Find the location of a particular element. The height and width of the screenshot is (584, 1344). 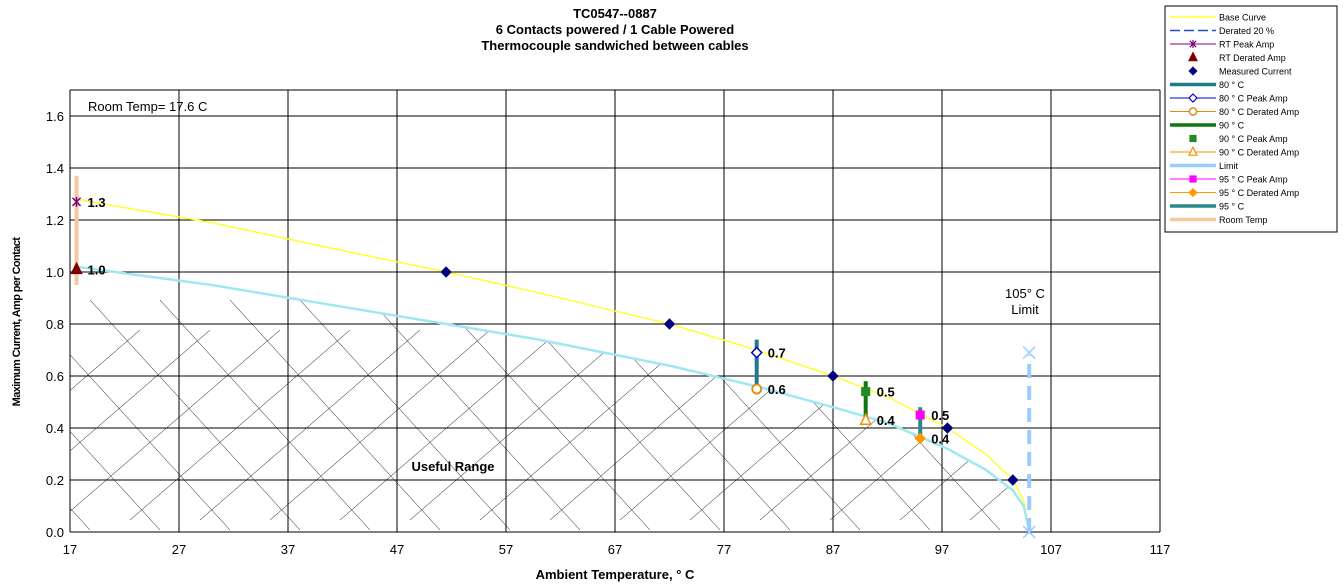

legend-label-limit: Limit is located at coordinates (1229, 166).